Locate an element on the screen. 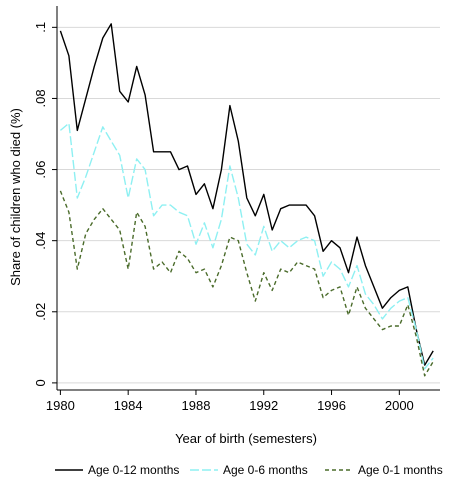 The height and width of the screenshot is (485, 457). x-tick-label: 2000 is located at coordinates (399, 405).